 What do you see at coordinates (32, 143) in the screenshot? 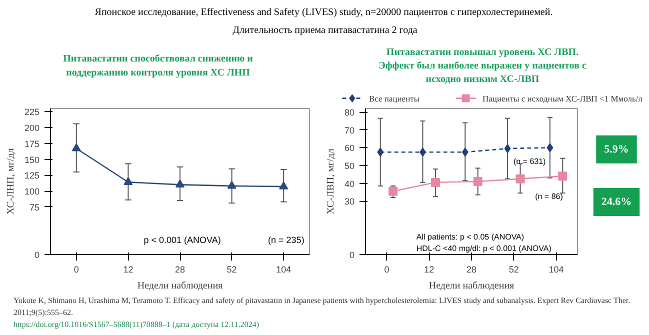
I see `y-tick-label: 175` at bounding box center [32, 143].